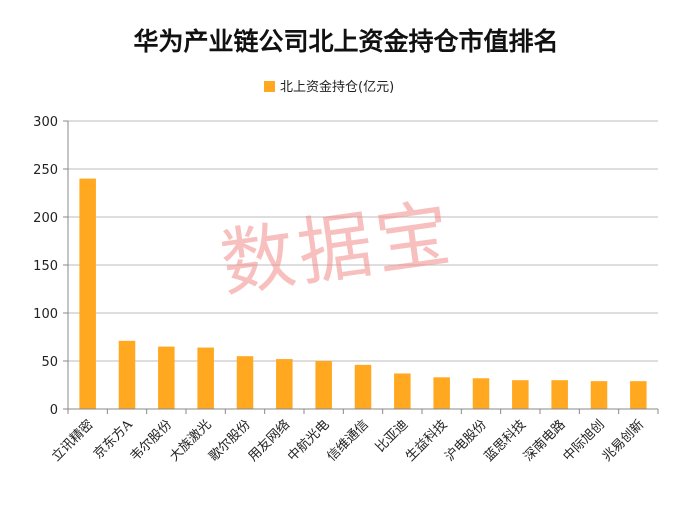  I want to click on x-tick-label: 大族激光, so click(190, 441).